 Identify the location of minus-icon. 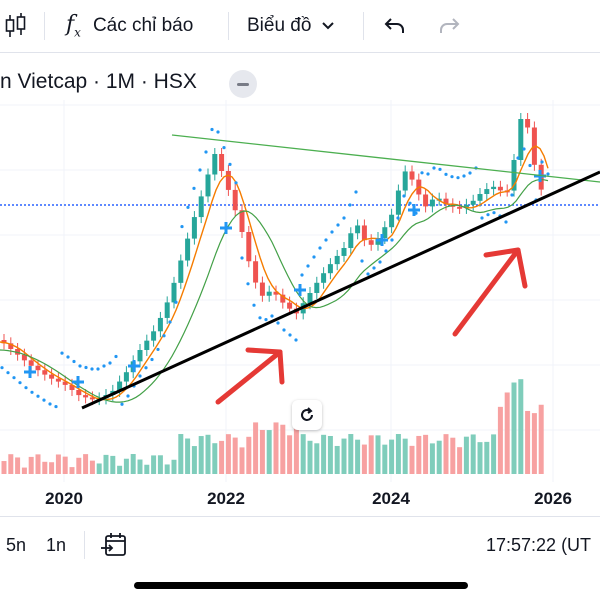
(243, 84).